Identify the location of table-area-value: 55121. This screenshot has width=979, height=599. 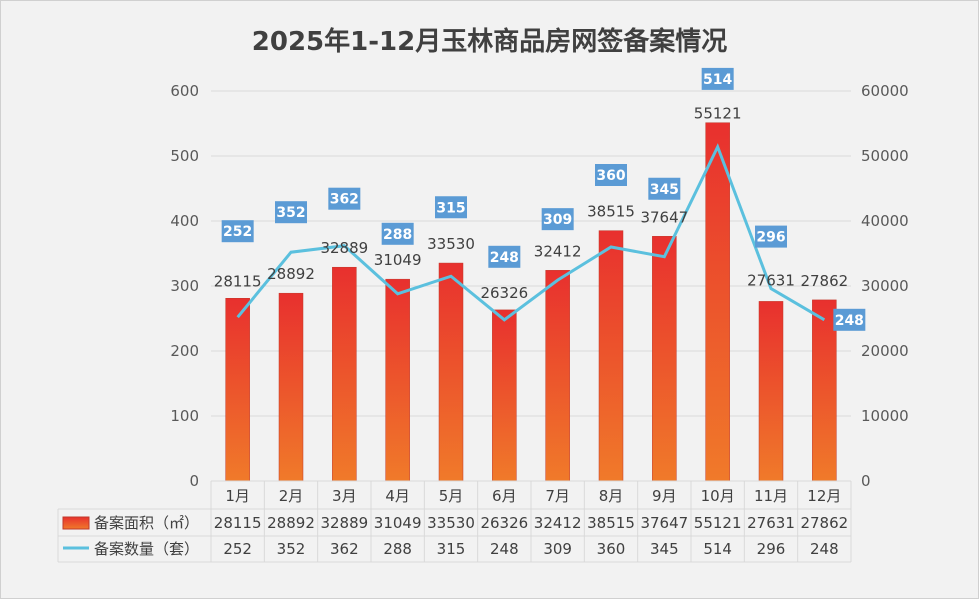
(718, 523).